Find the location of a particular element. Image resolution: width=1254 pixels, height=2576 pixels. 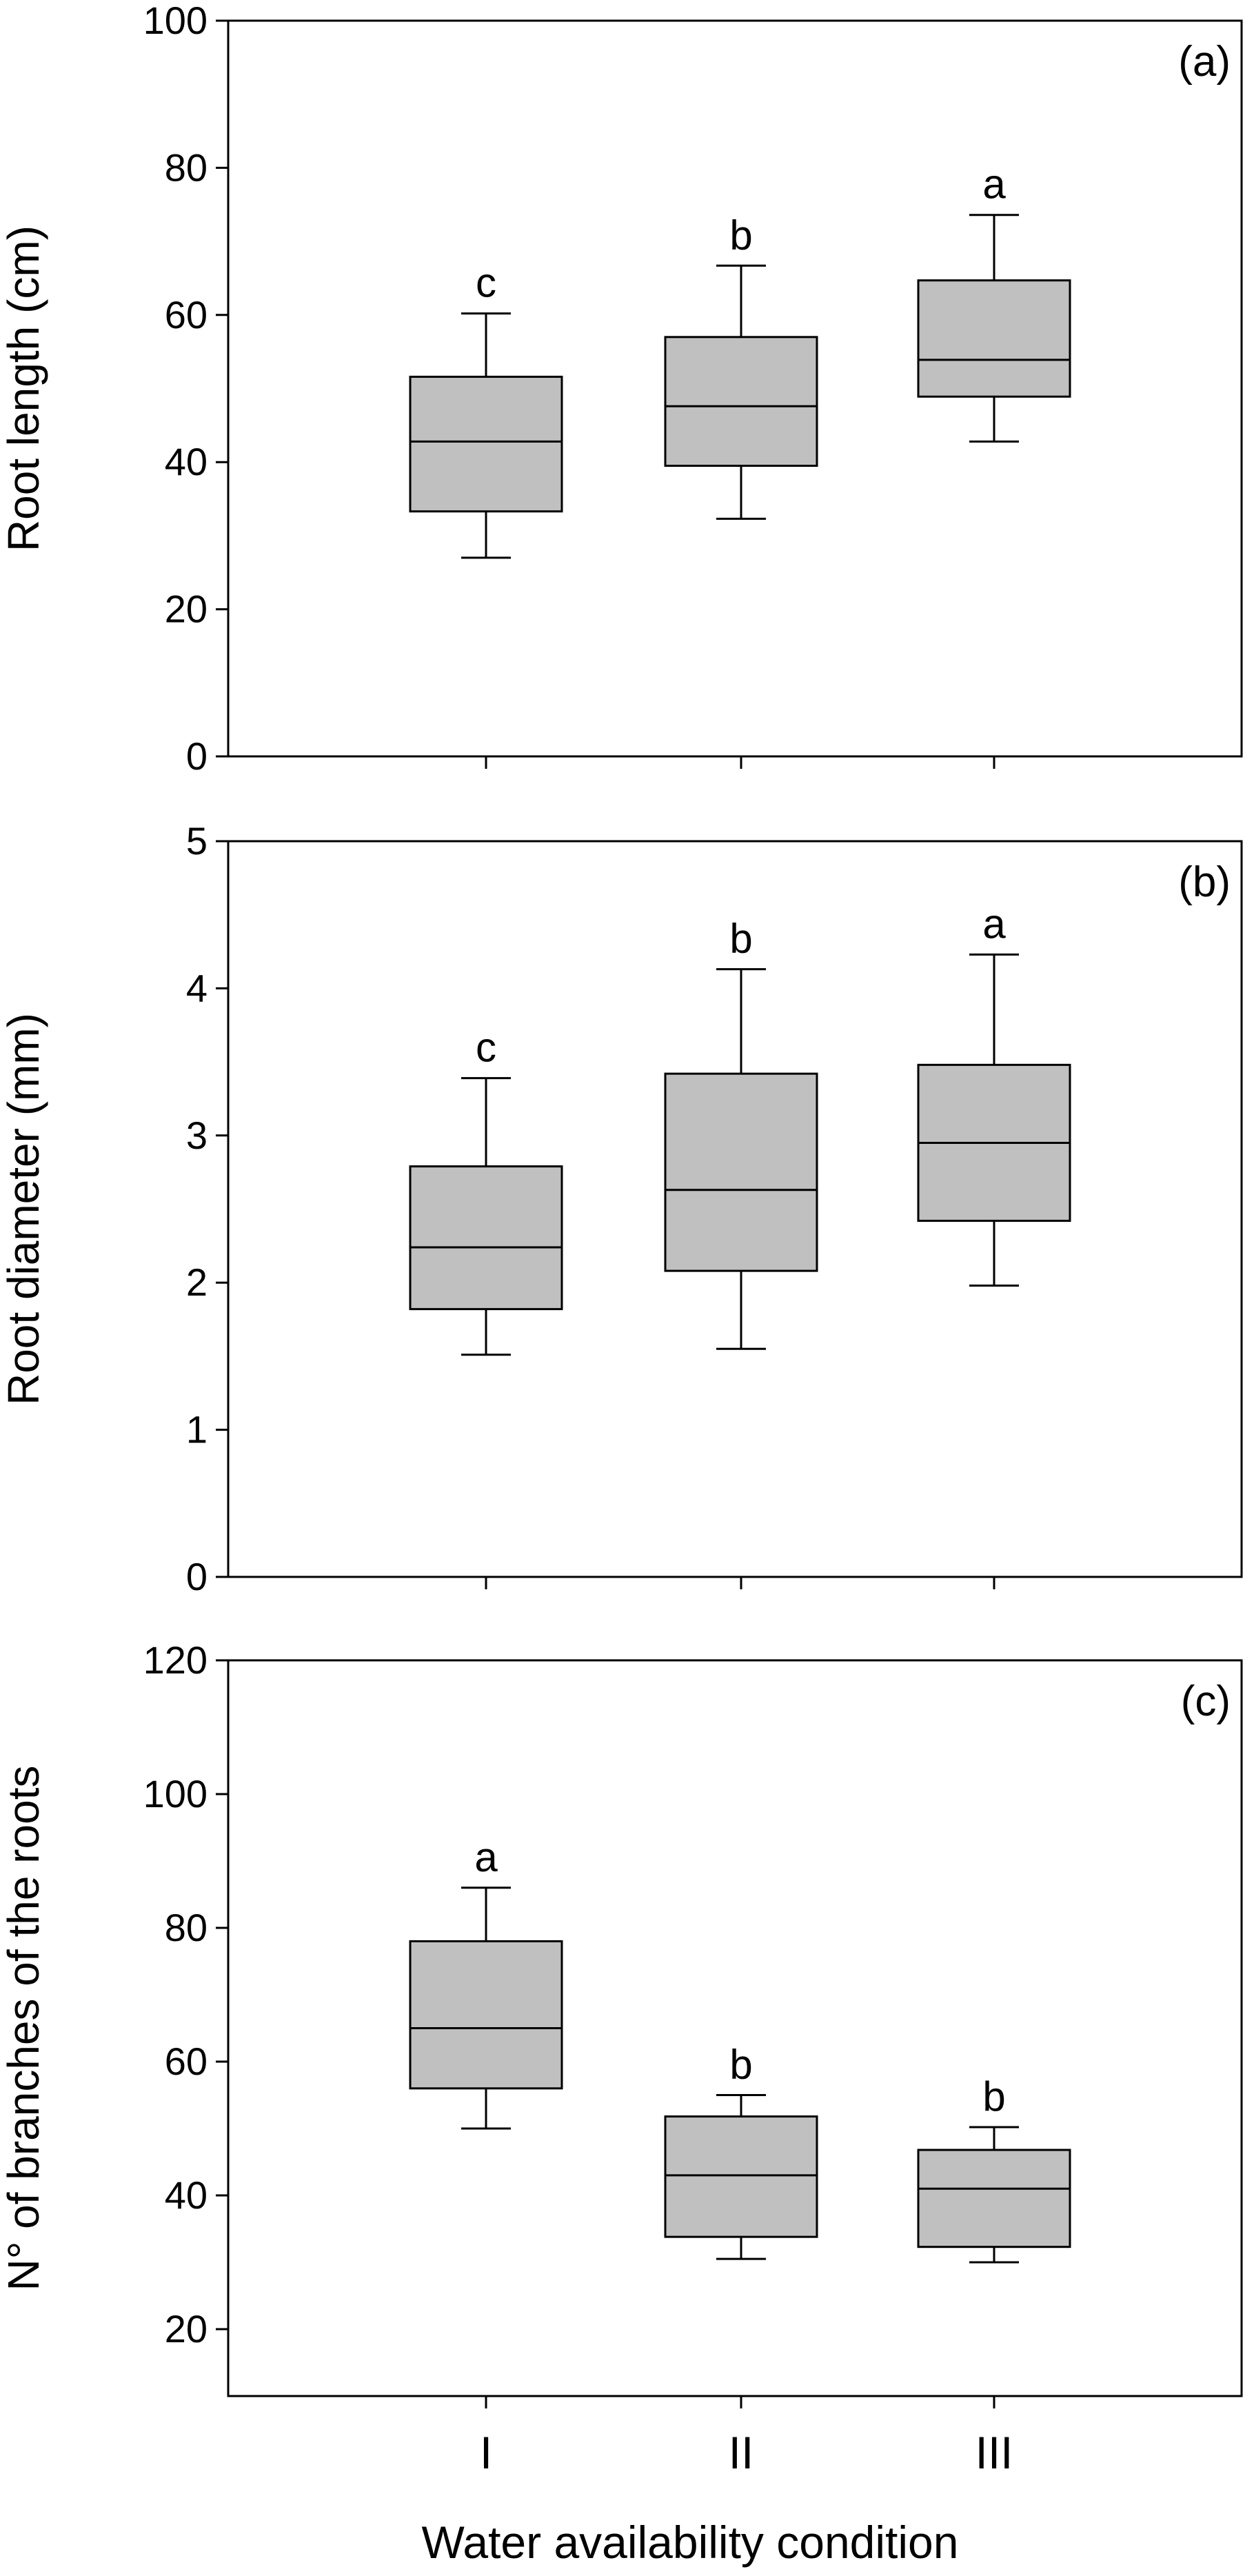

y-axis-title: Root length (cm) is located at coordinates (24, 388).